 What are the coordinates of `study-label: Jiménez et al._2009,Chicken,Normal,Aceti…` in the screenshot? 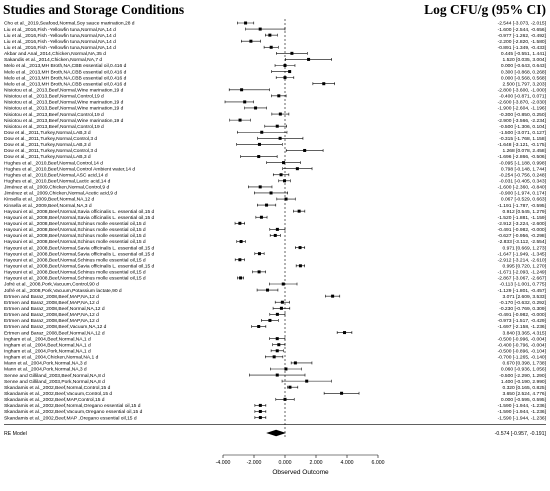 It's located at (60, 194).